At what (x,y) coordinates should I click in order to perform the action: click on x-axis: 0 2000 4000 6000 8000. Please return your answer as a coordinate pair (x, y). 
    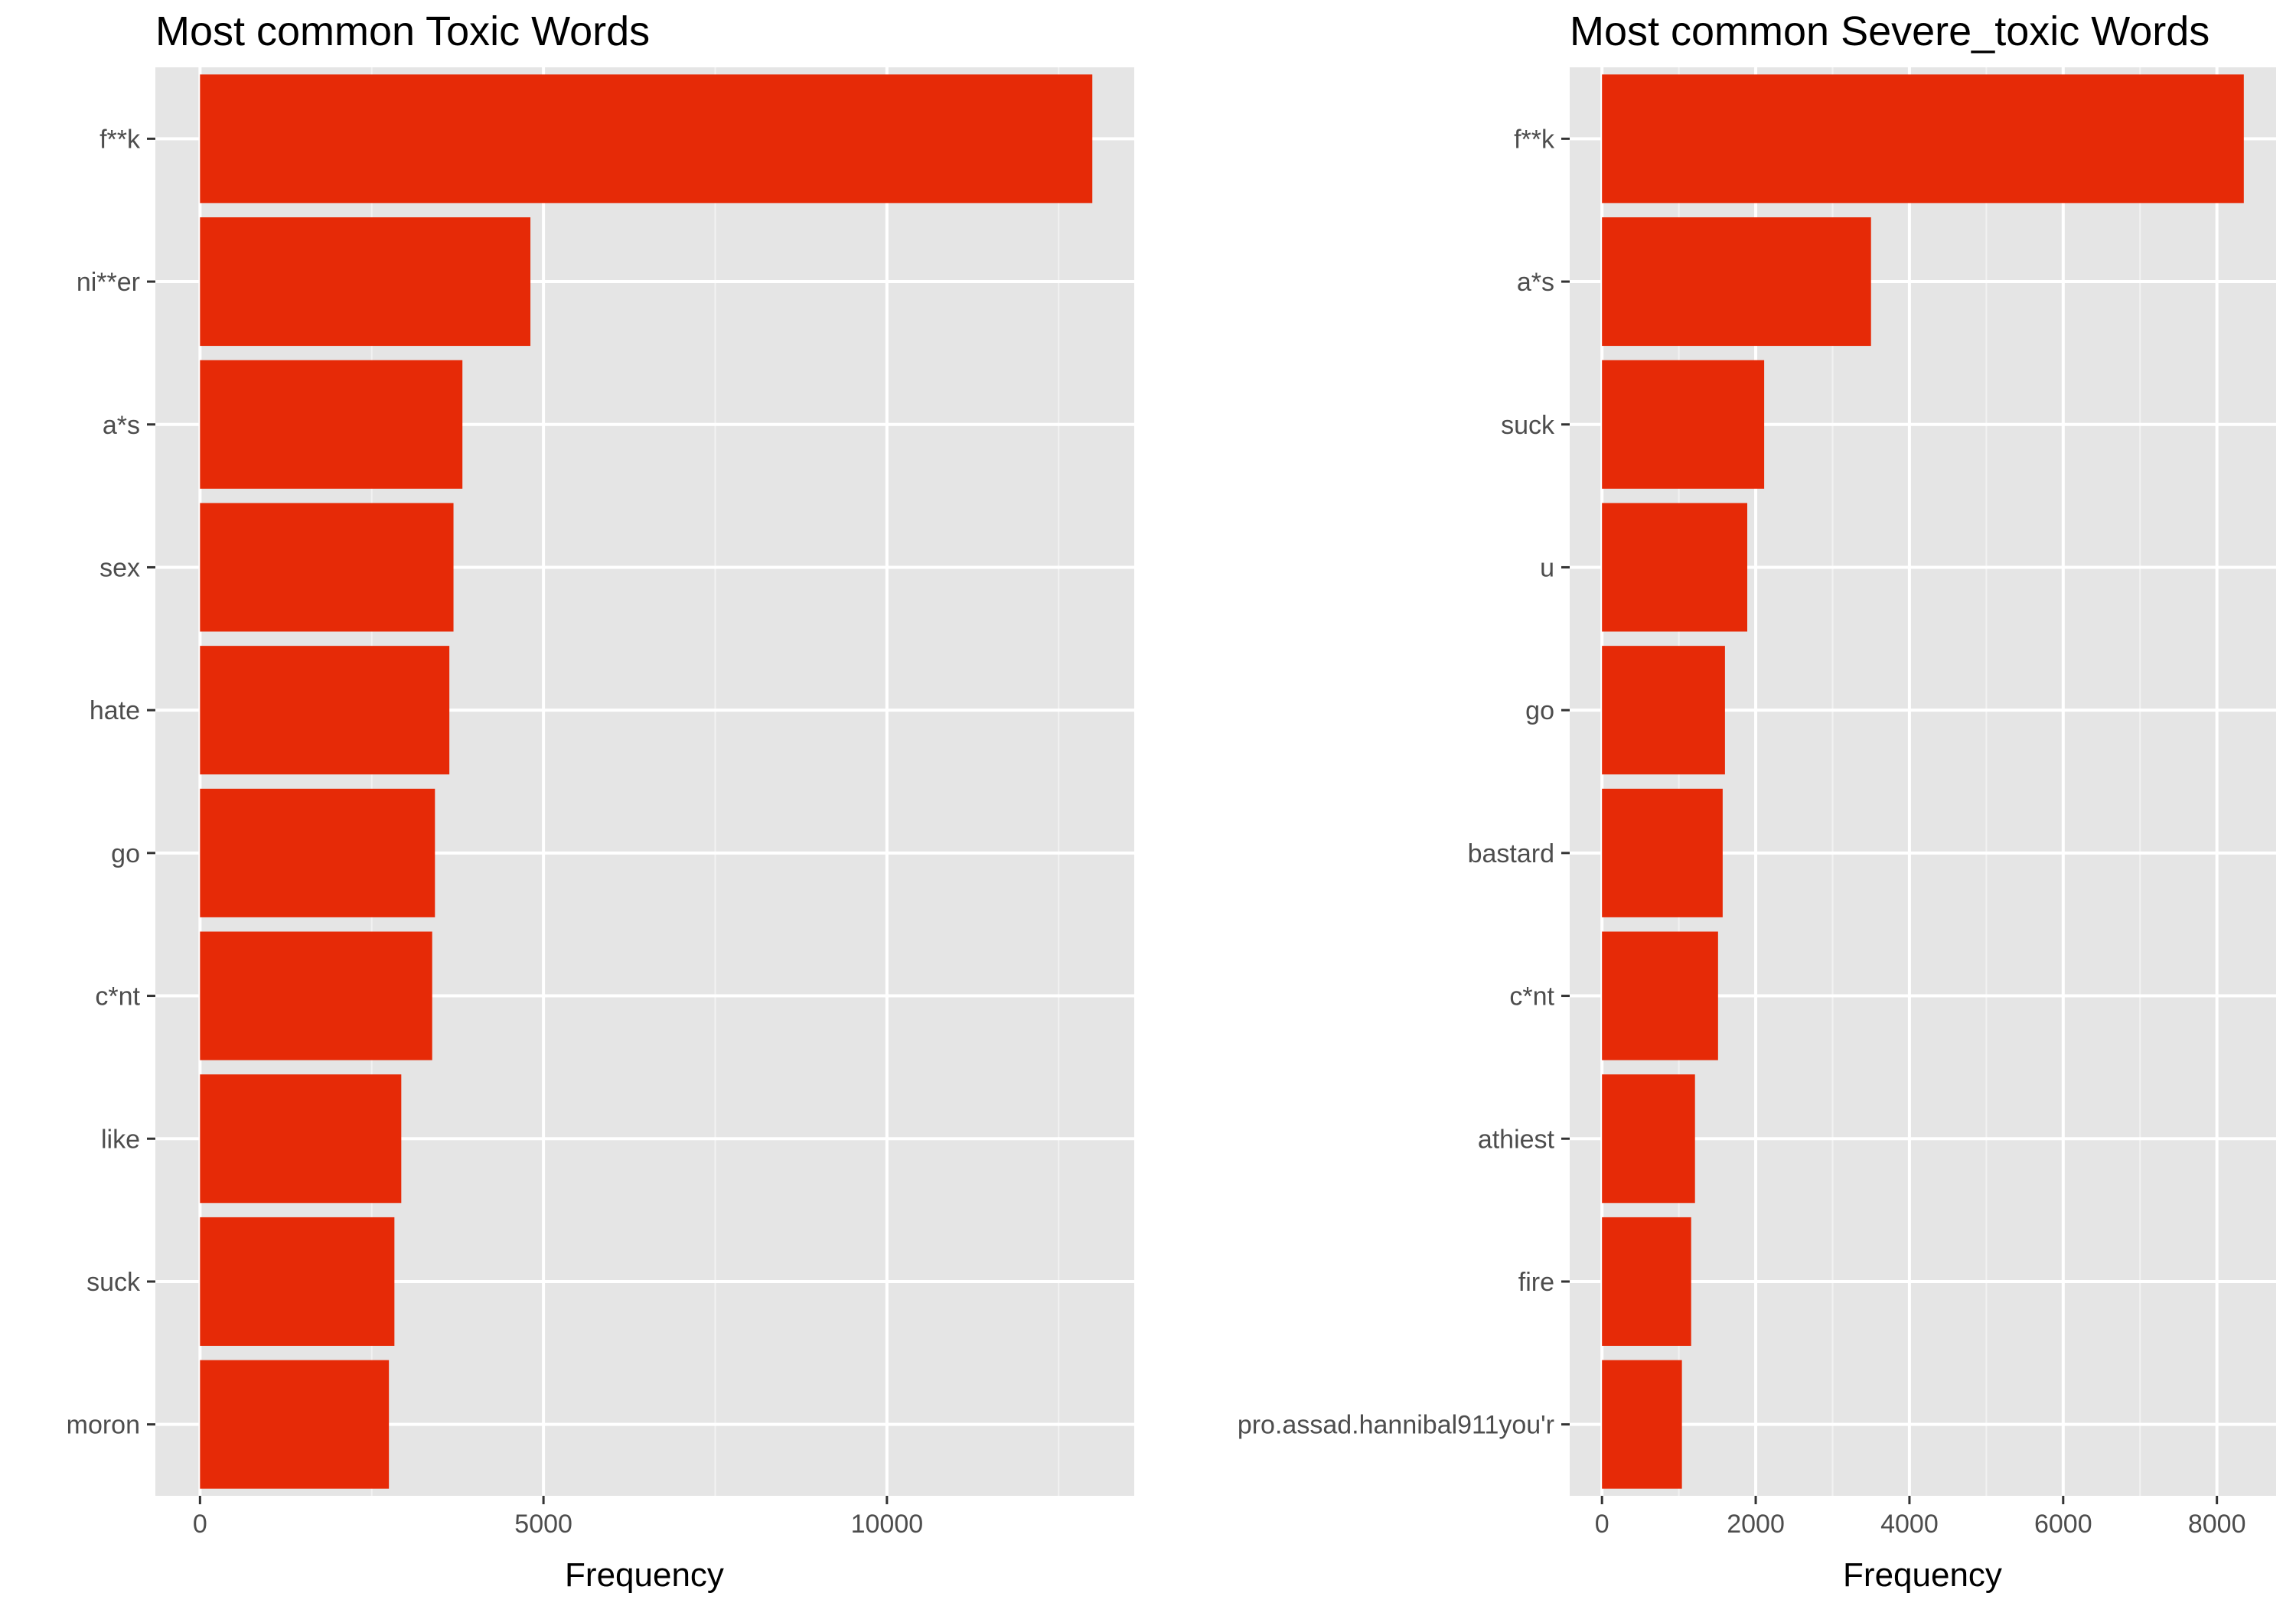
    Looking at the image, I should click on (1920, 1517).